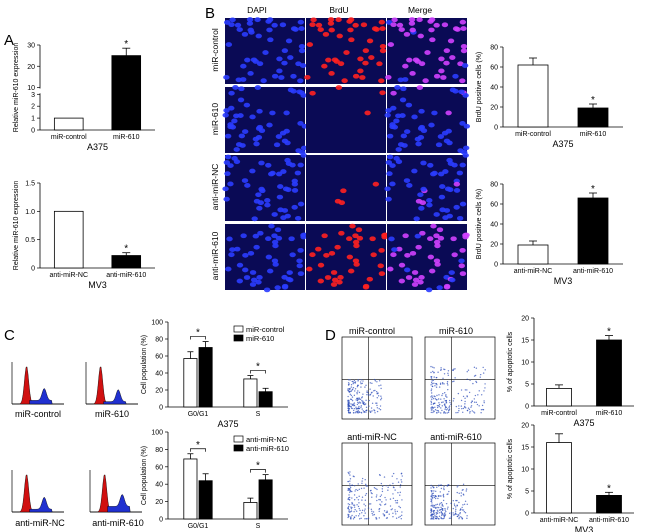  I want to click on y-tick-label: 5, so click(527, 385).